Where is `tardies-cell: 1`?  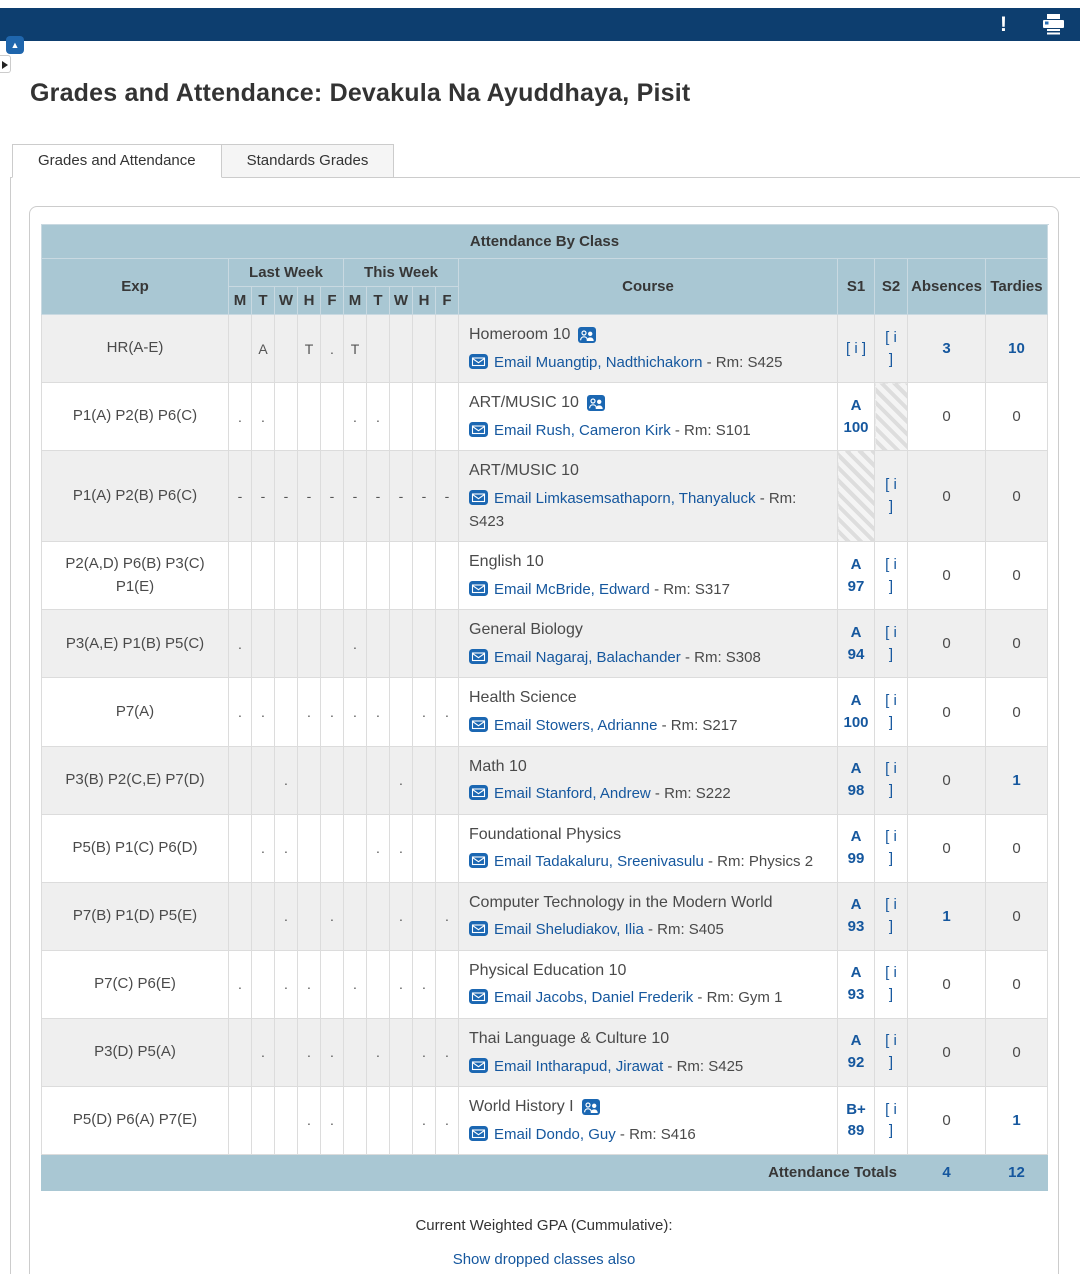
tardies-cell: 1 is located at coordinates (1016, 780).